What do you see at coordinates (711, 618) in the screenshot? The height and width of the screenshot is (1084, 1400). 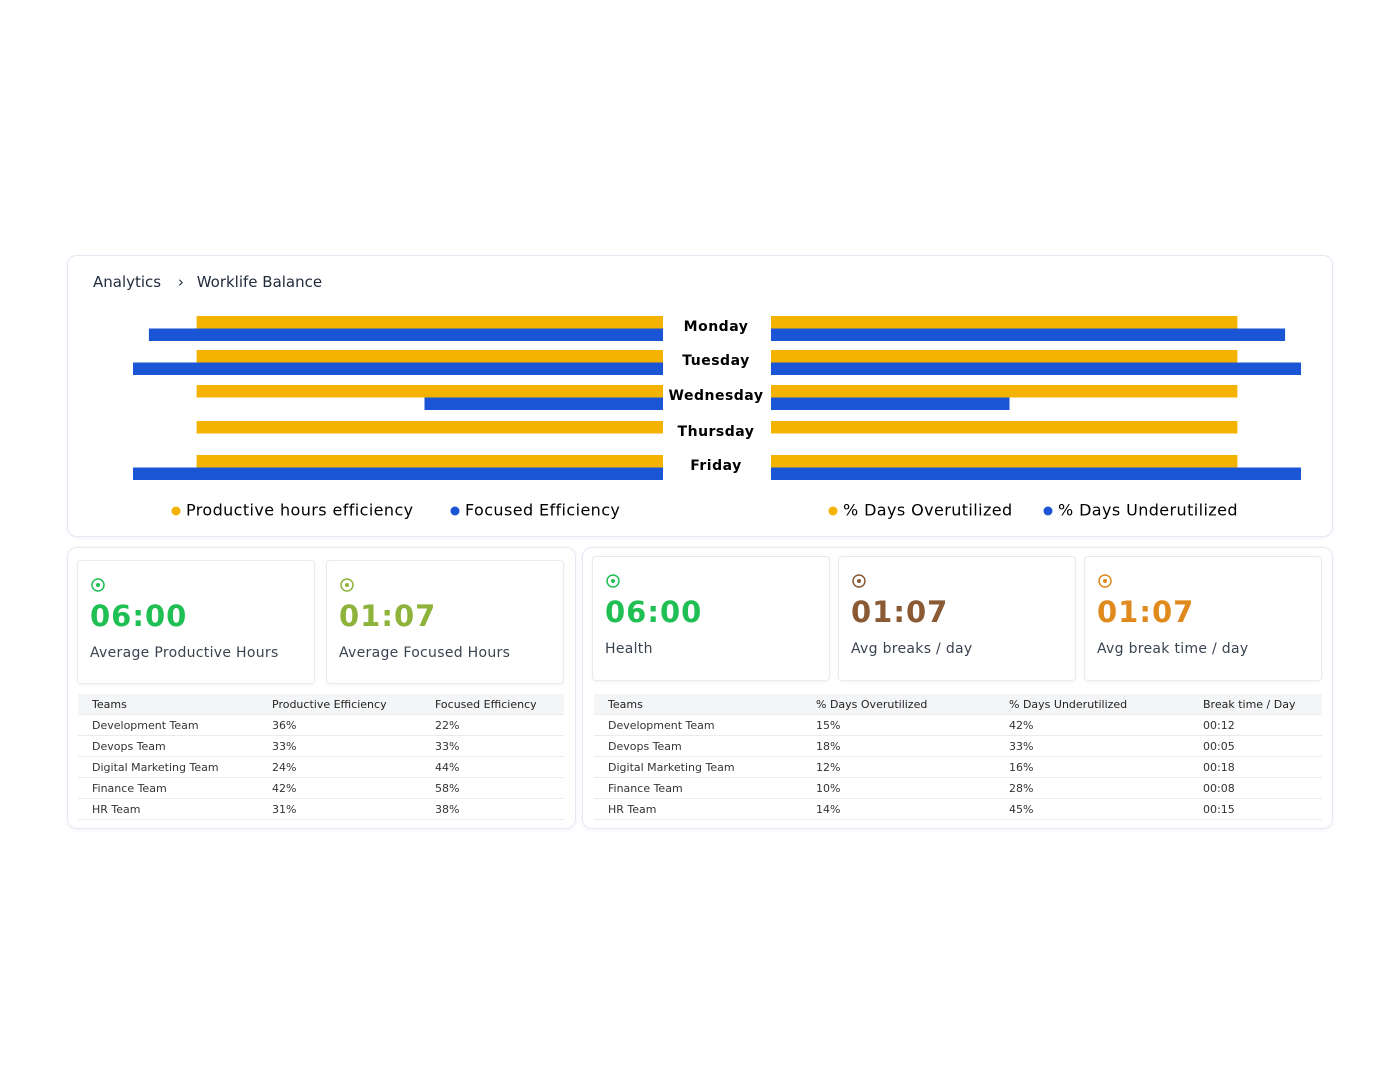 I see `stat-card: 06:00 Health` at bounding box center [711, 618].